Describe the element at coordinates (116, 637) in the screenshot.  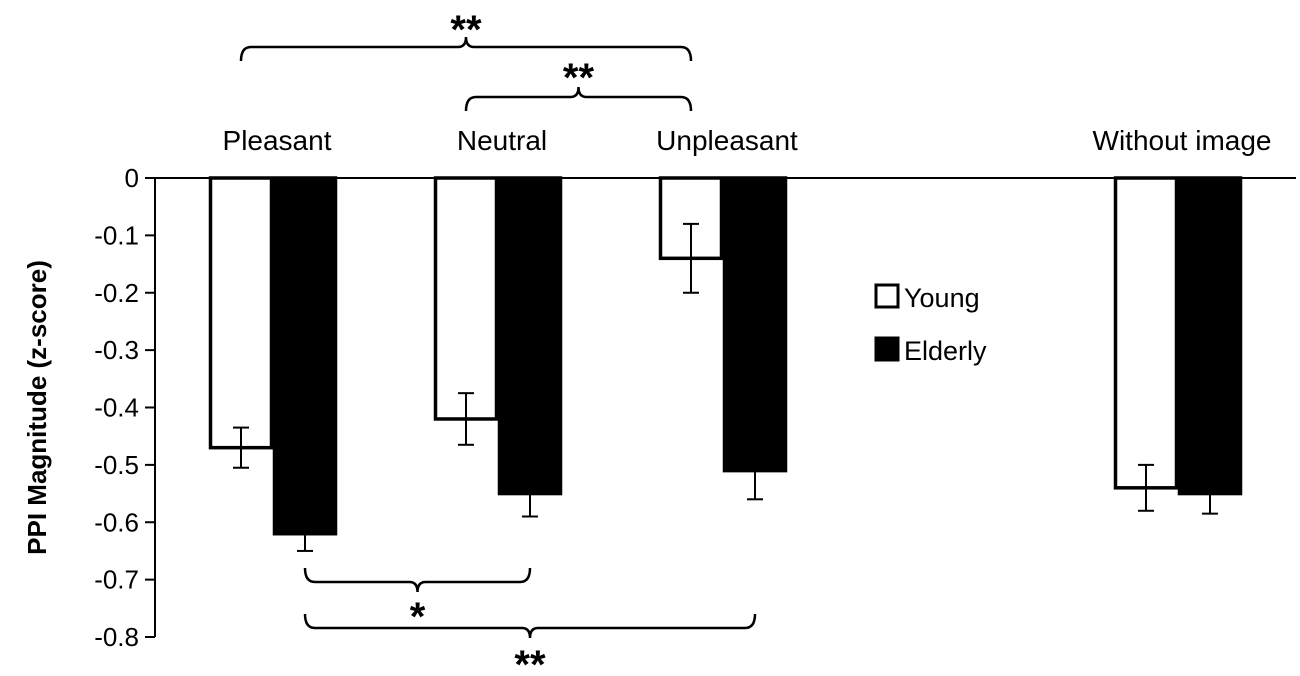
I see `y-tick-label: -0.8` at that location.